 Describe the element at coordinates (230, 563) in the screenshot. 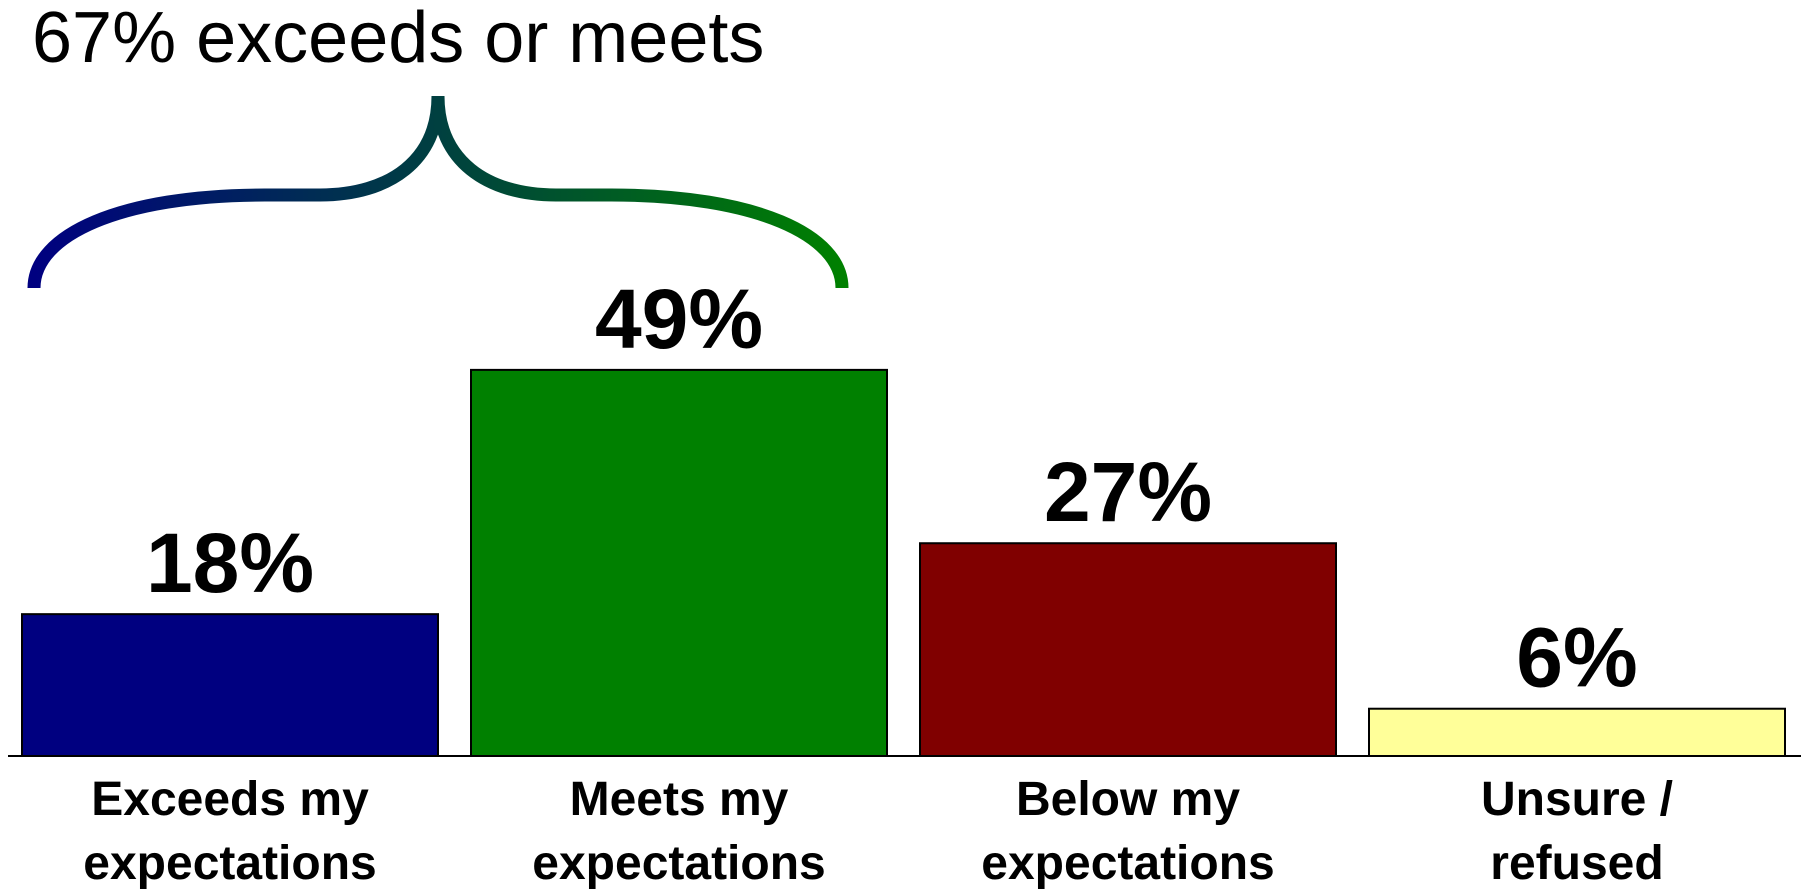

I see `value-label: 18%` at that location.